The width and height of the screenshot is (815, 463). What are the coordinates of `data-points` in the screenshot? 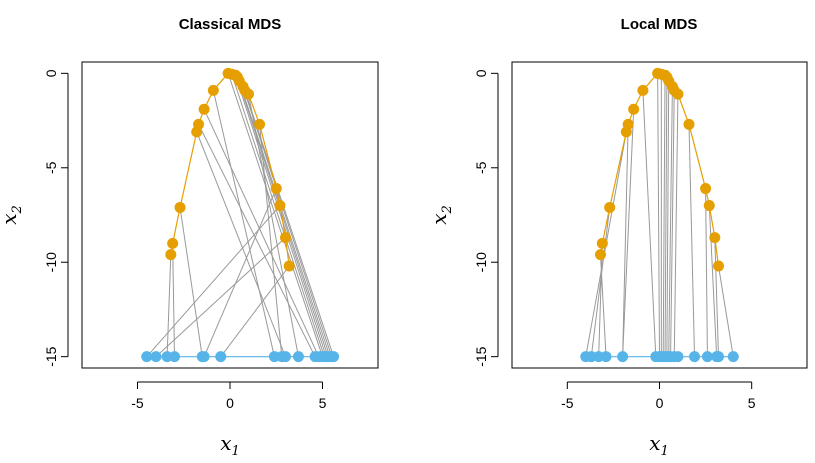 It's located at (659, 215).